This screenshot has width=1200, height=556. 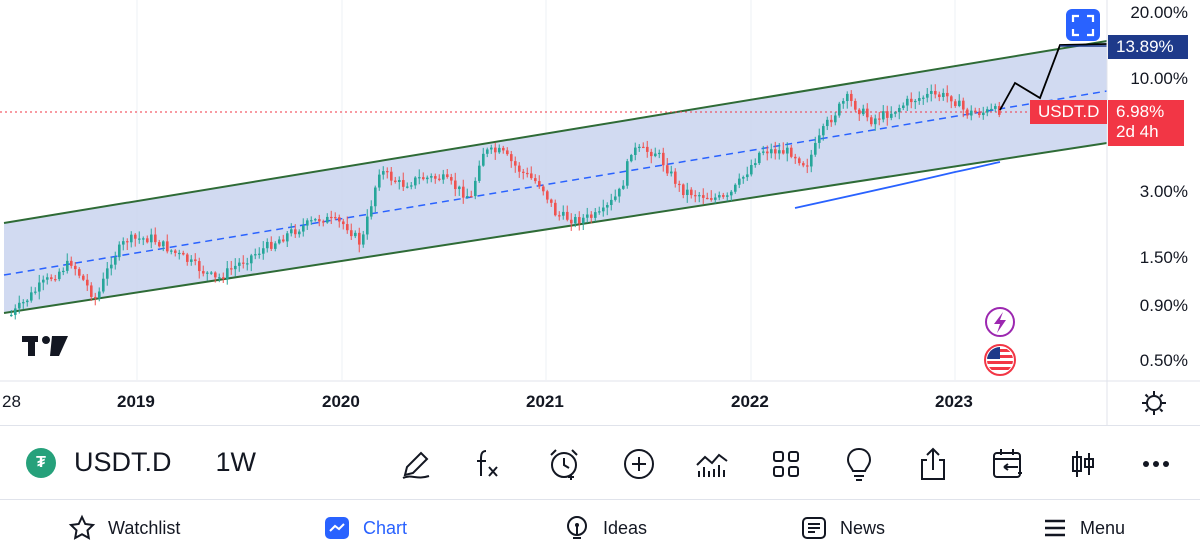 I want to click on nav-ideas: Ideas, so click(x=605, y=528).